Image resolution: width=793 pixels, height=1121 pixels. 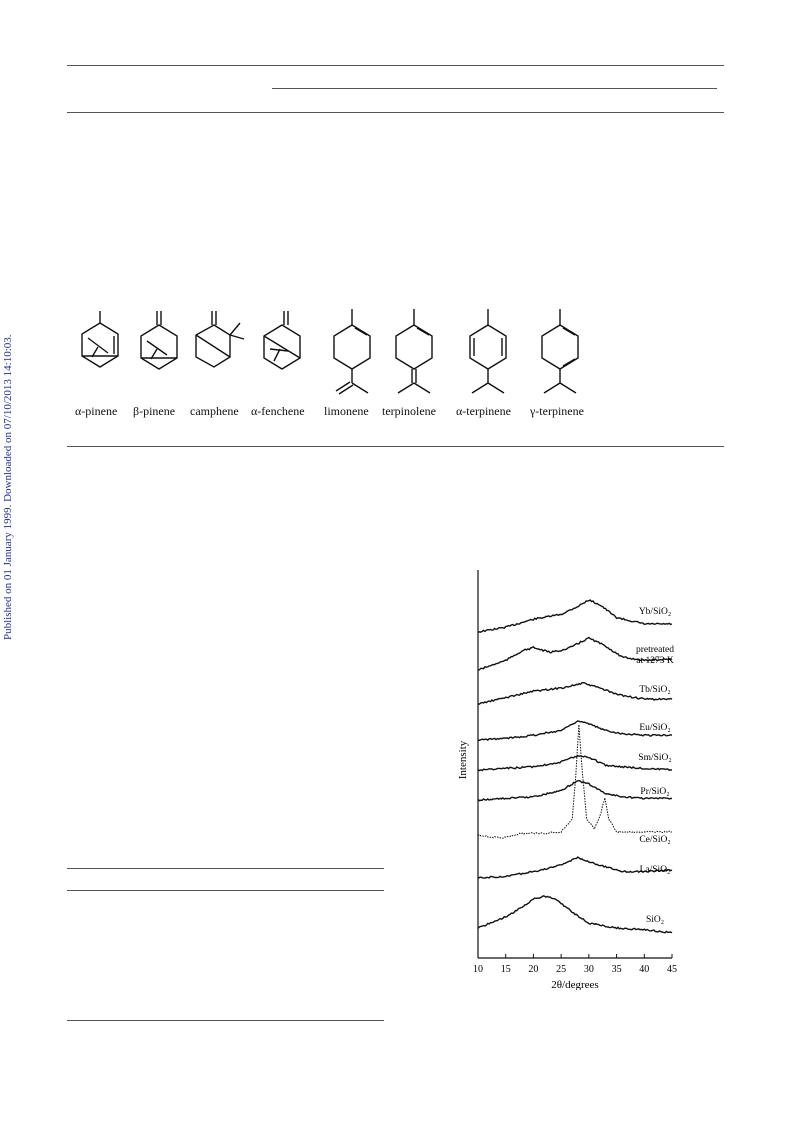 I want to click on table2-top-rule, so click(x=225, y=868).